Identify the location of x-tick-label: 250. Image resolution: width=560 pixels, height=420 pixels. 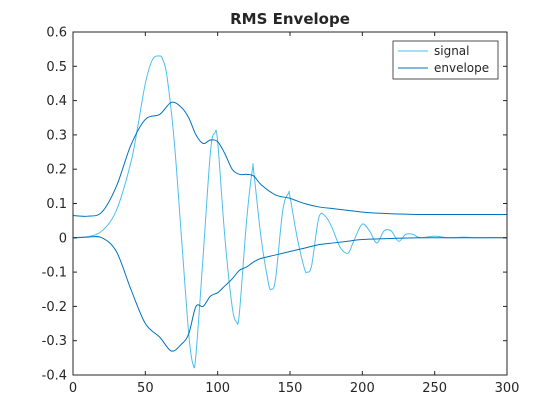
(434, 388).